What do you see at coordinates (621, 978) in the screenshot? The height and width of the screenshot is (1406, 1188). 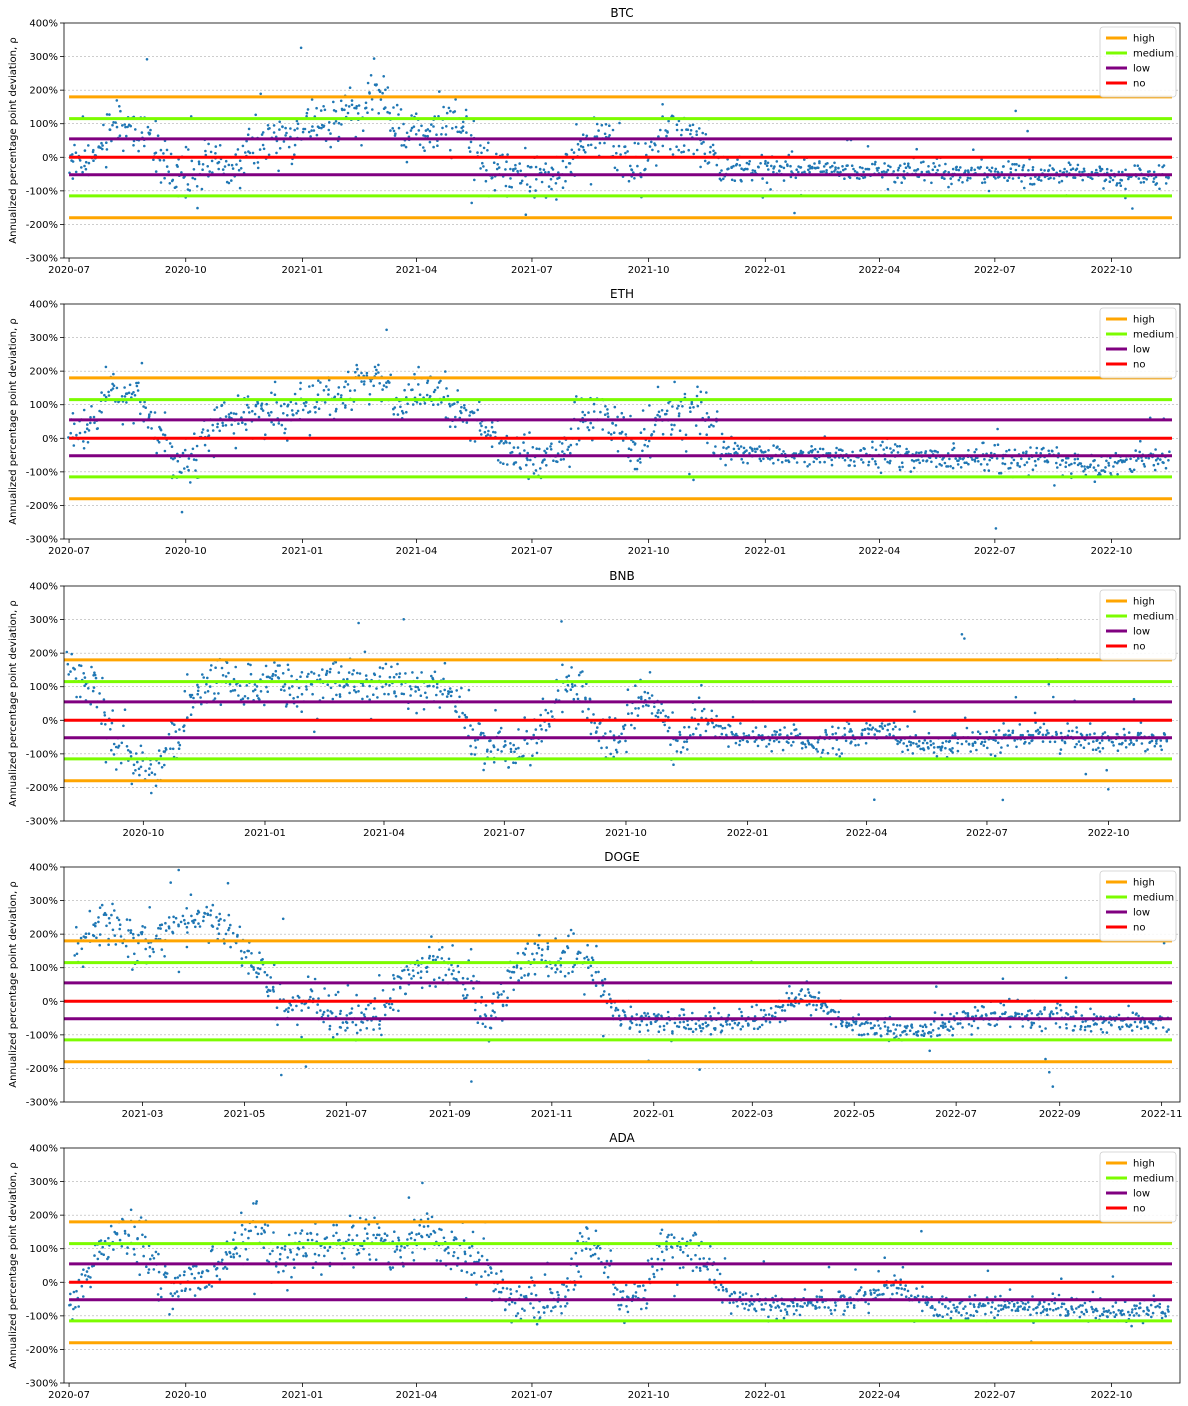 I see `scatter-series` at bounding box center [621, 978].